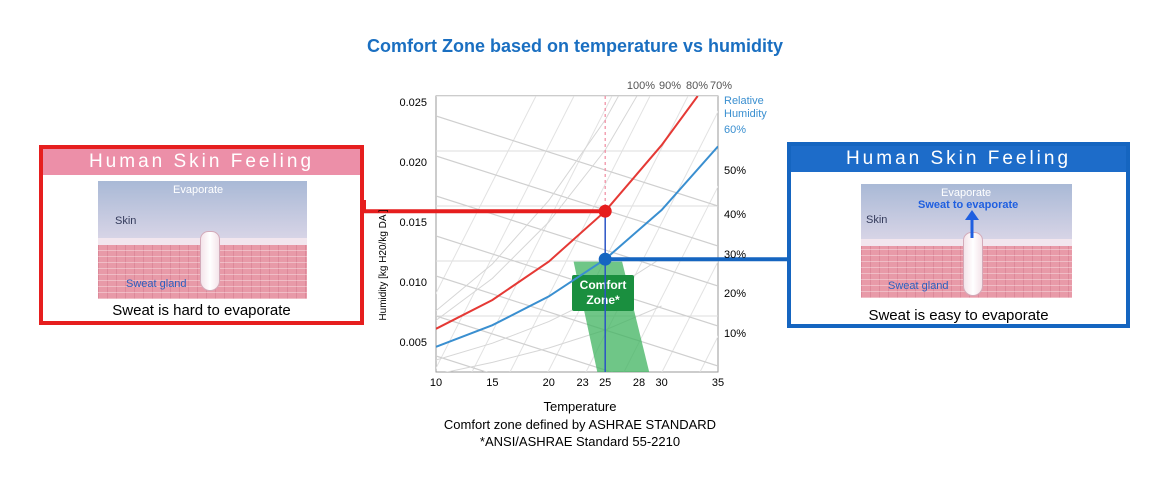 This screenshot has height=502, width=1170. I want to click on left-skin-illustration: Evaporate Skin Sweat gland, so click(202, 240).